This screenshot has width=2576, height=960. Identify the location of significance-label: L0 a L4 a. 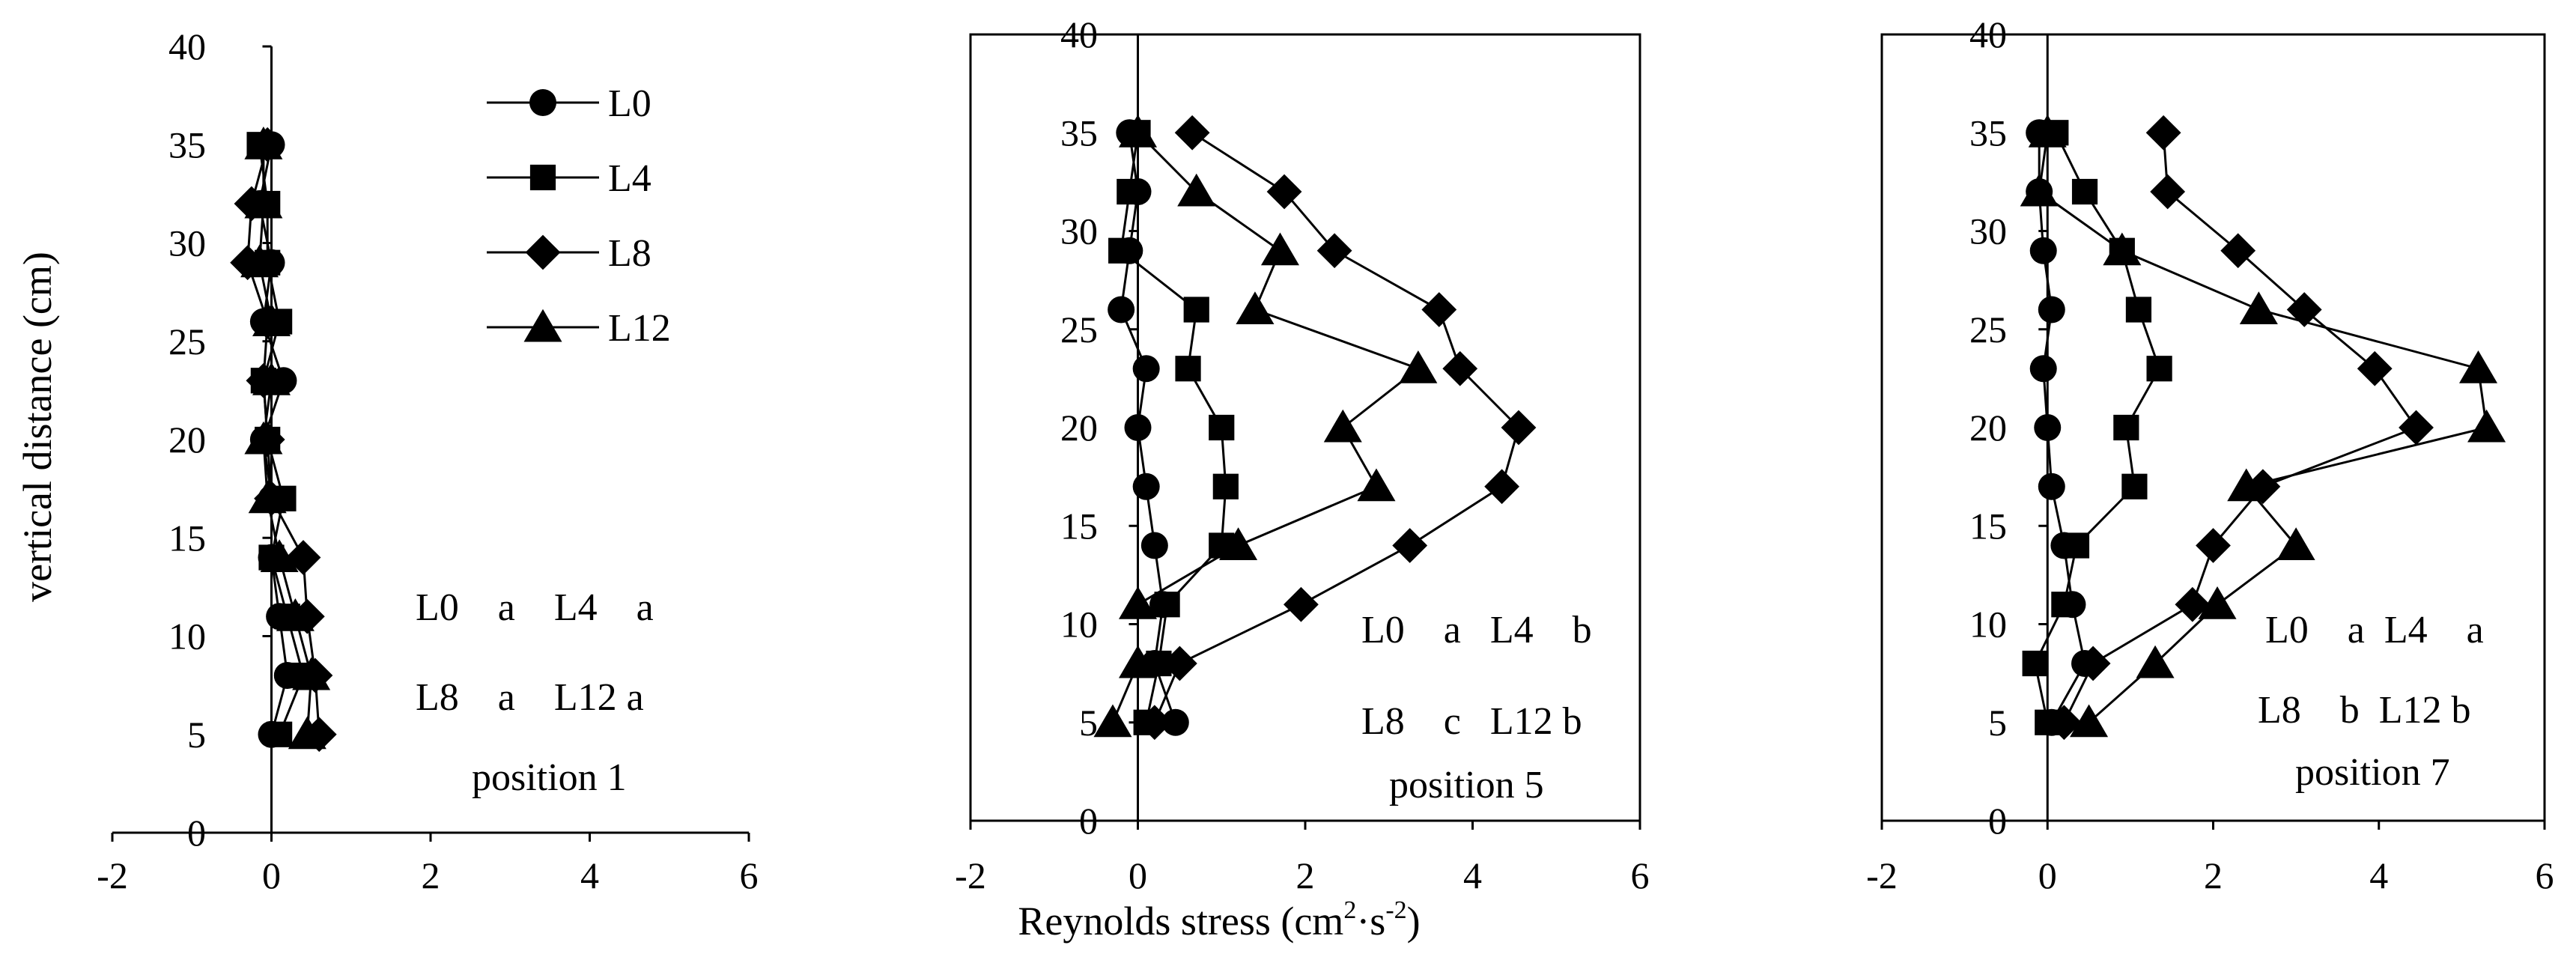
(535, 607).